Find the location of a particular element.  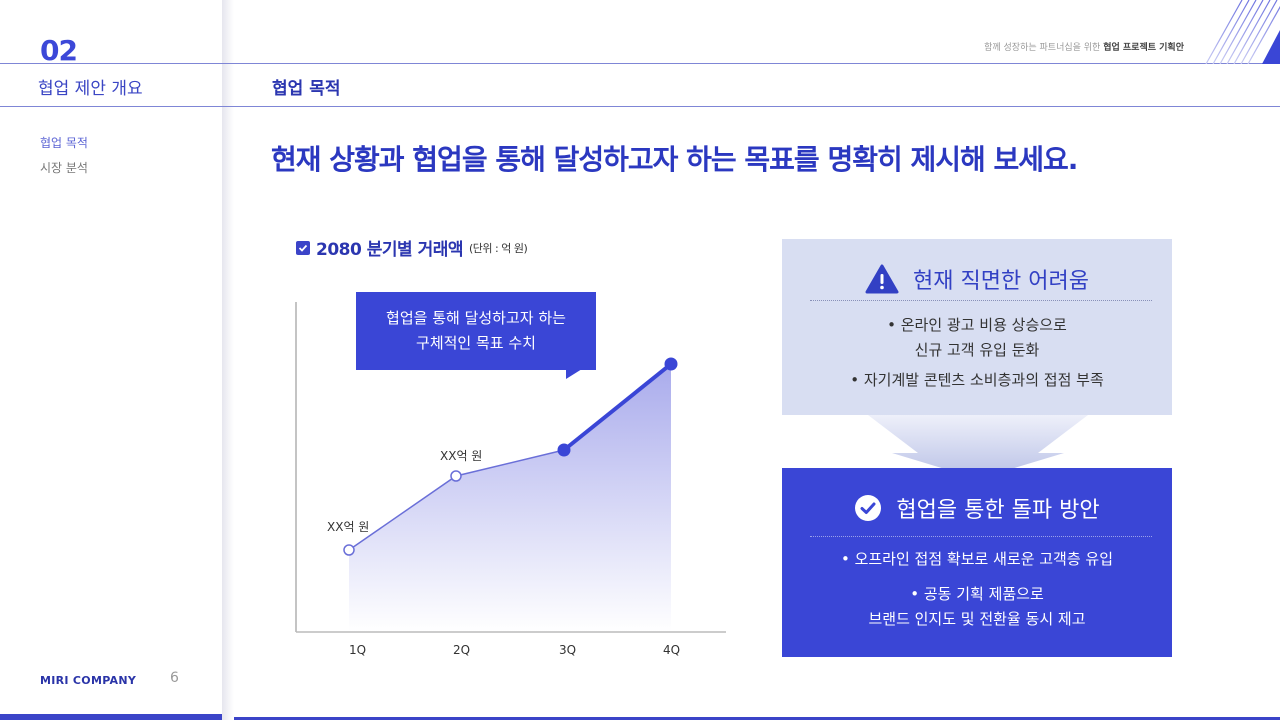

brand-logo: MIRI COMPANY is located at coordinates (88, 680).